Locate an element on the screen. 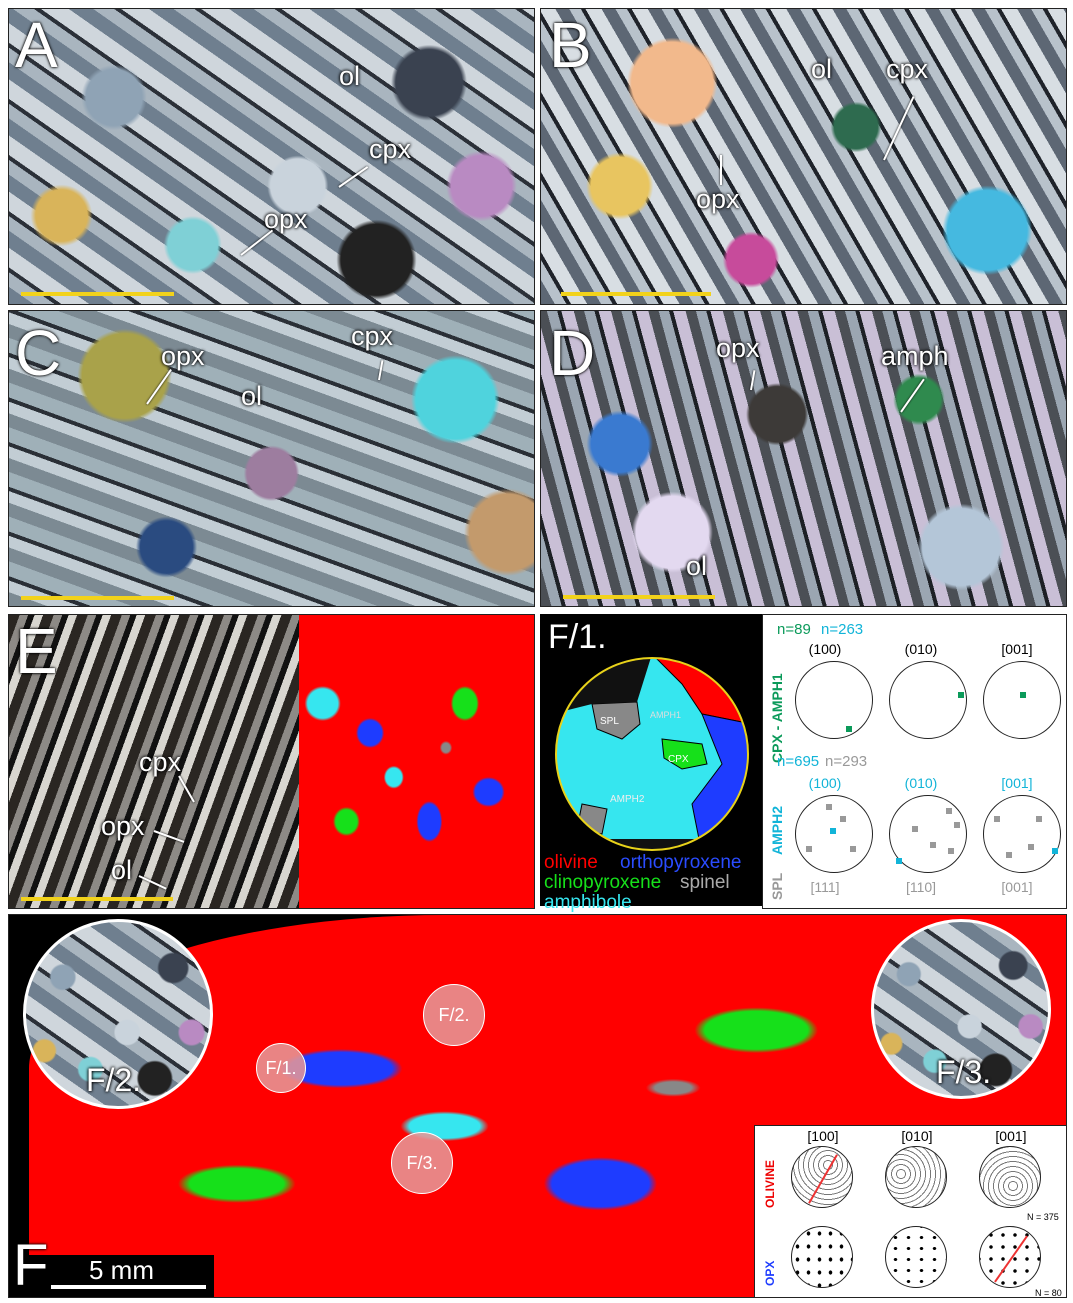 The height and width of the screenshot is (1303, 1073). n-amph1: n=263 is located at coordinates (842, 629).